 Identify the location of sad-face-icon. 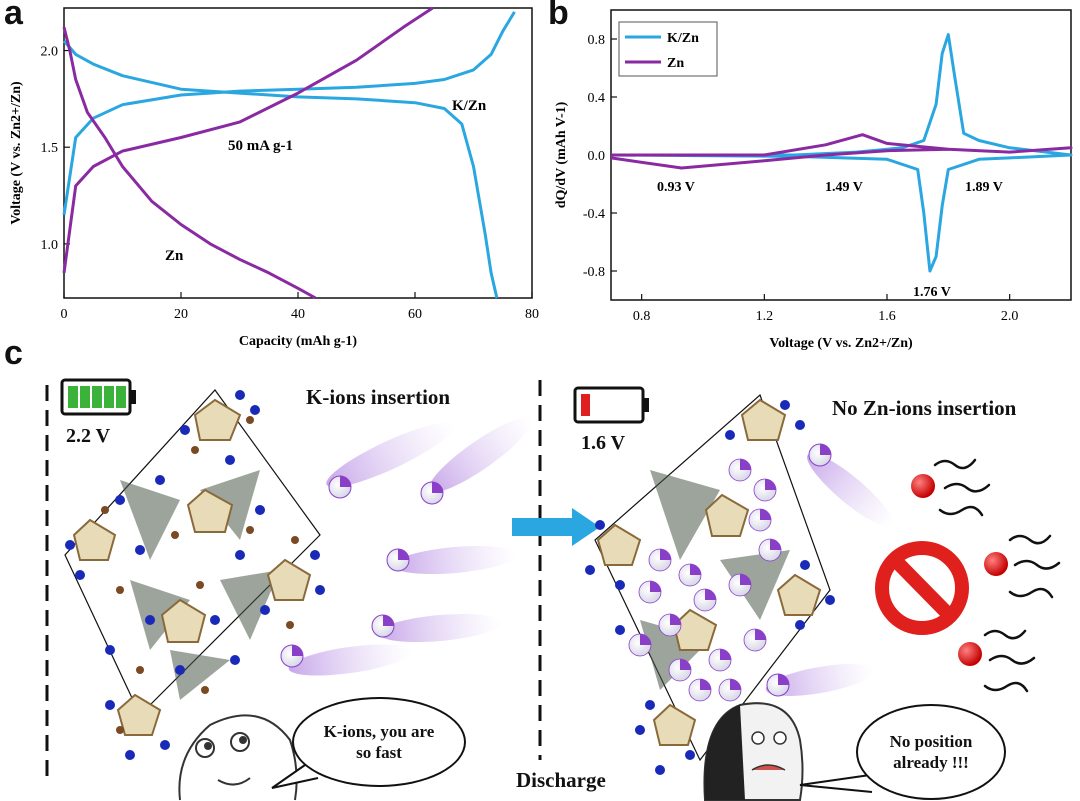
(753, 751).